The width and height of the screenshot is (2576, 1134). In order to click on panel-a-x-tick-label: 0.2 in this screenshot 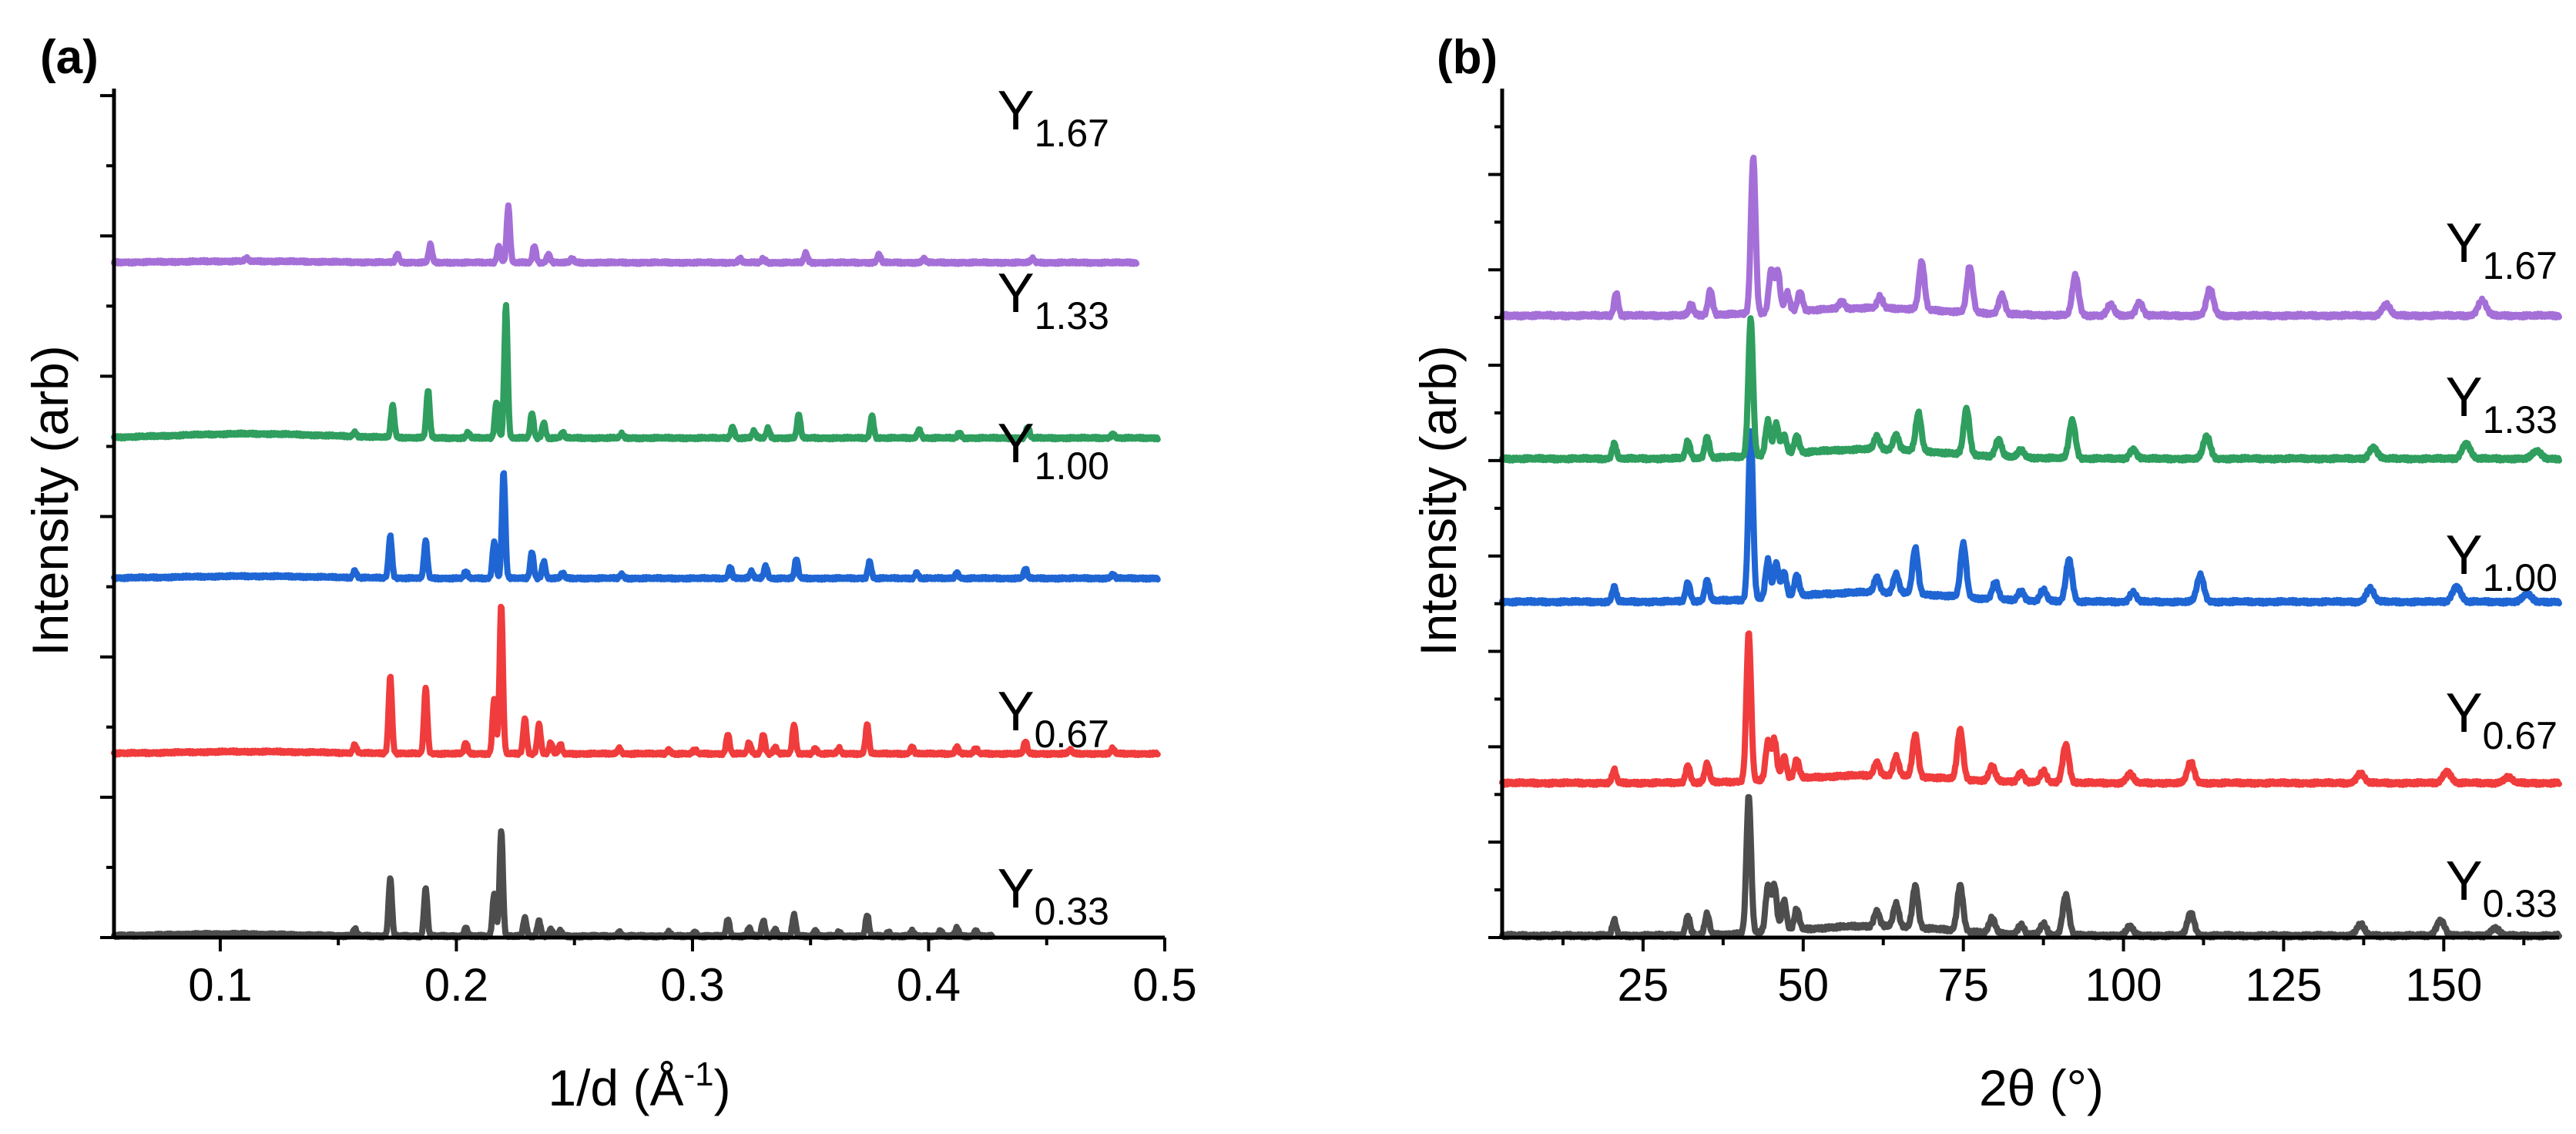, I will do `click(456, 985)`.